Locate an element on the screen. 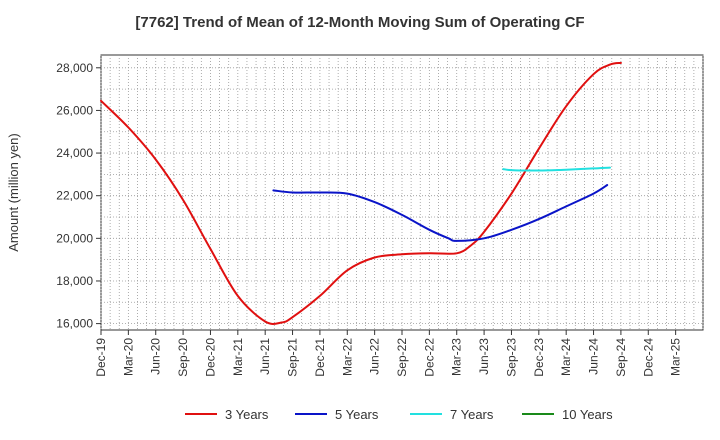 The width and height of the screenshot is (720, 440). x-tick-label: Dec-23 is located at coordinates (539, 357).